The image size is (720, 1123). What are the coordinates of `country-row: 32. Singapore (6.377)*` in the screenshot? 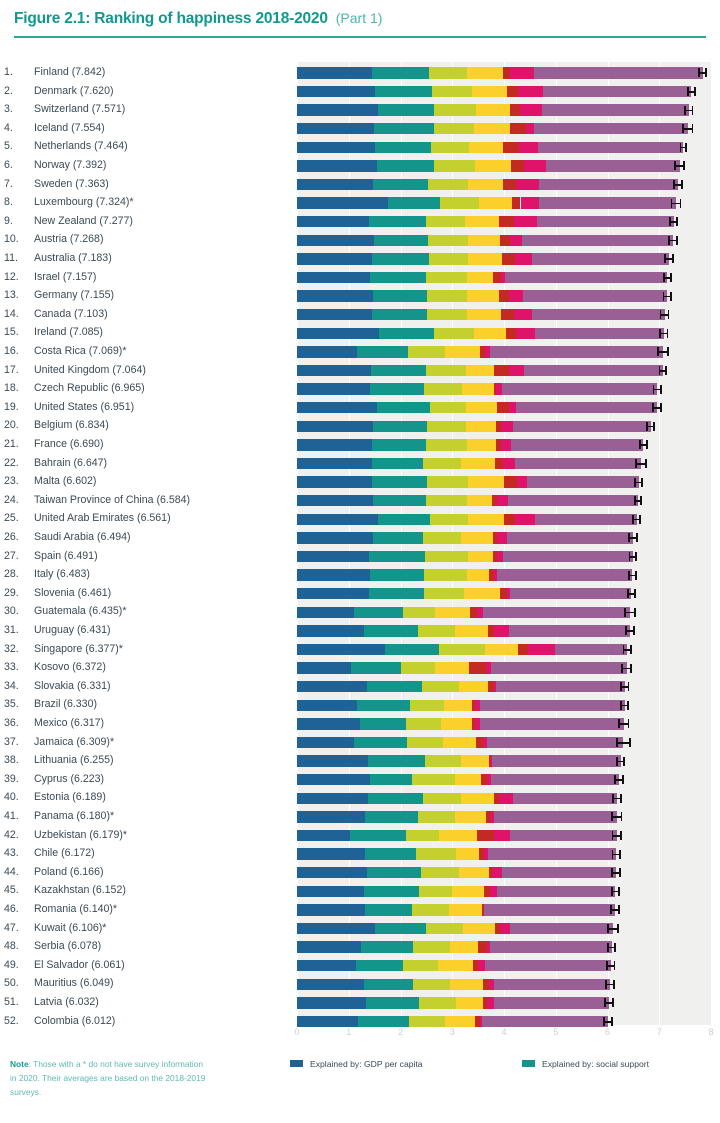 It's located at (360, 650).